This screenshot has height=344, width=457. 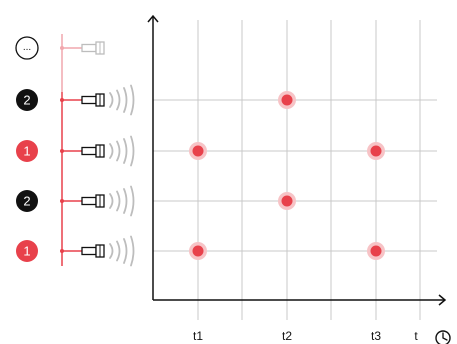 I want to click on x-tick-label: t2, so click(x=287, y=336).